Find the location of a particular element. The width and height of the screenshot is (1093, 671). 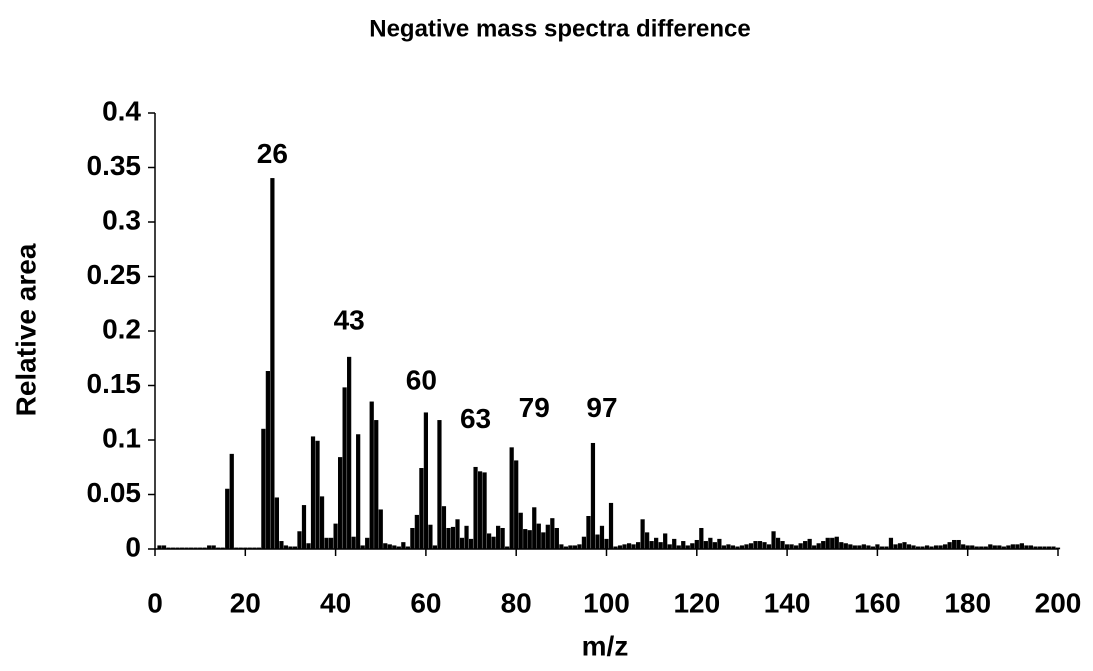

annotation: 97 is located at coordinates (601, 407).